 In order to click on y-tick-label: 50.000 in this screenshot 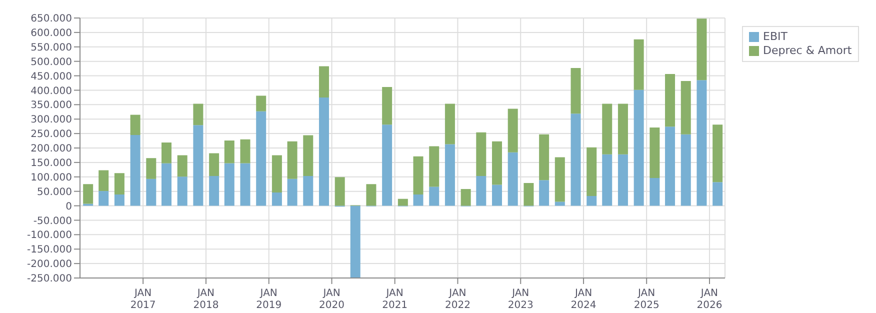, I will do `click(54, 192)`.